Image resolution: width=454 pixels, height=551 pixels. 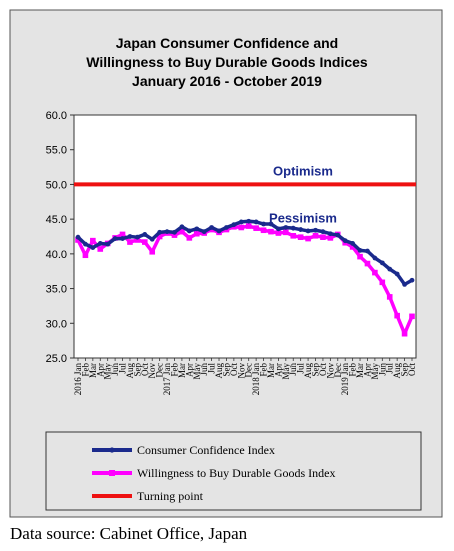 I want to click on x-tick-label: 2017 Jan, so click(x=167, y=379).